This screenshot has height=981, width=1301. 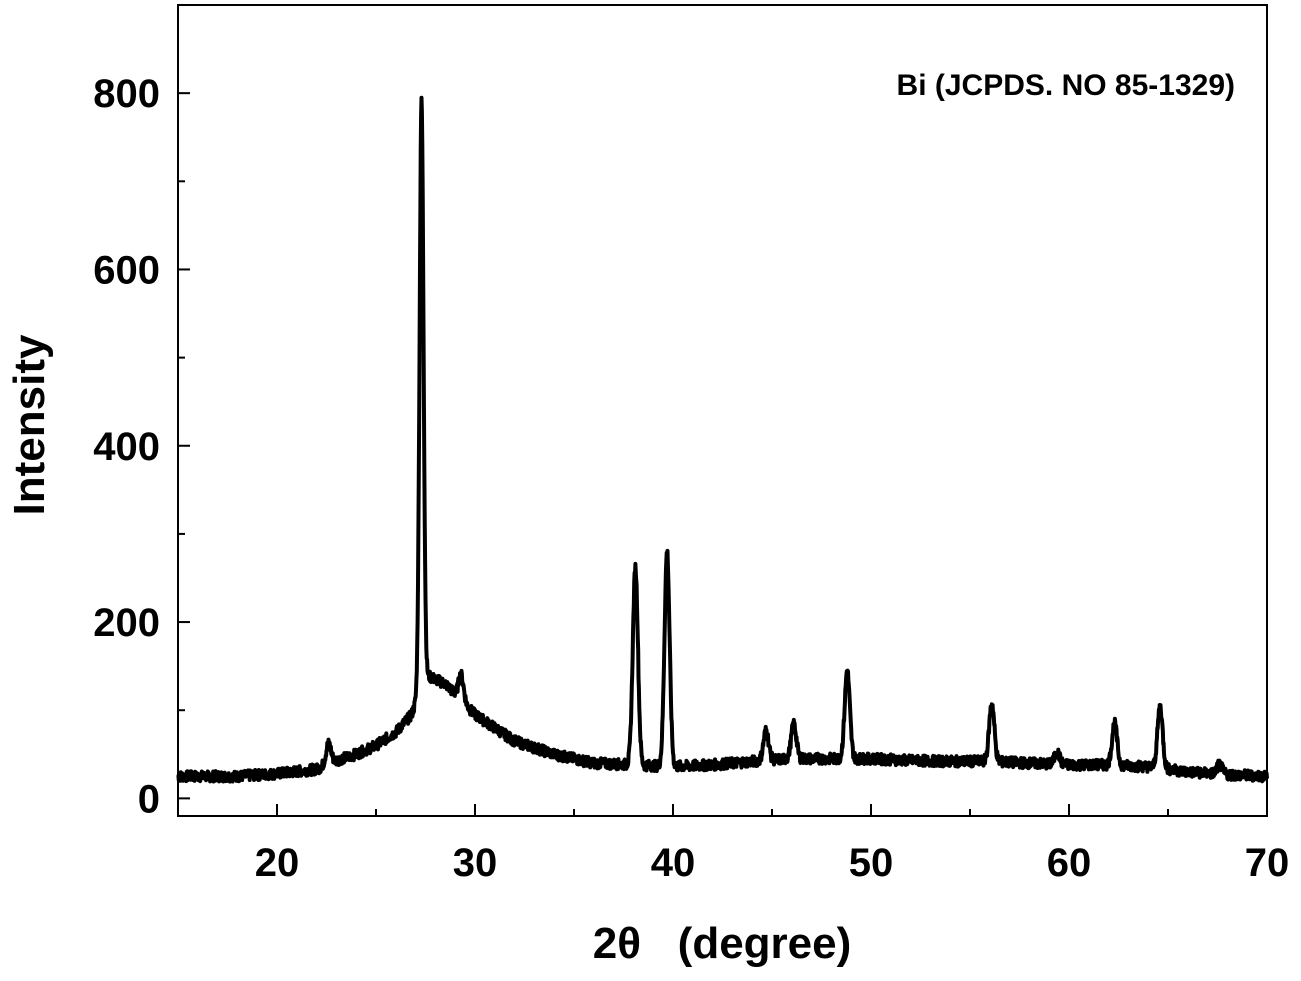 I want to click on y-tick-label: 200, so click(x=126, y=623).